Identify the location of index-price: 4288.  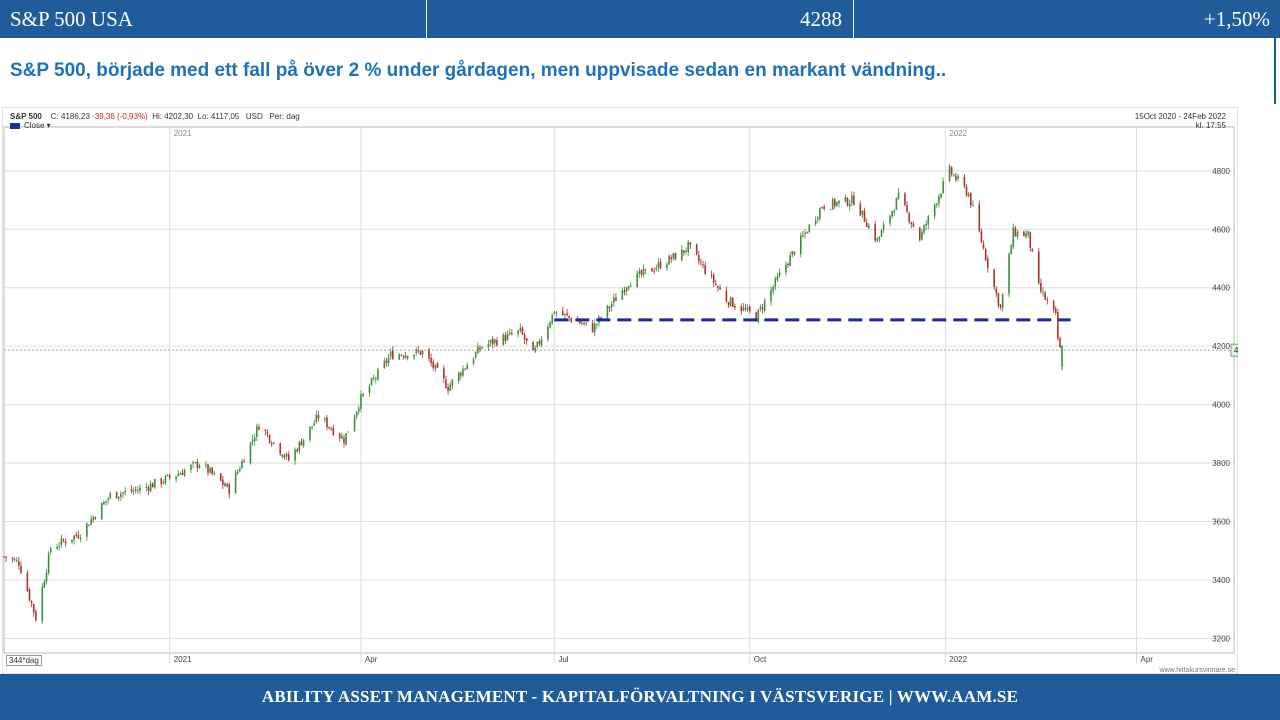
(821, 19).